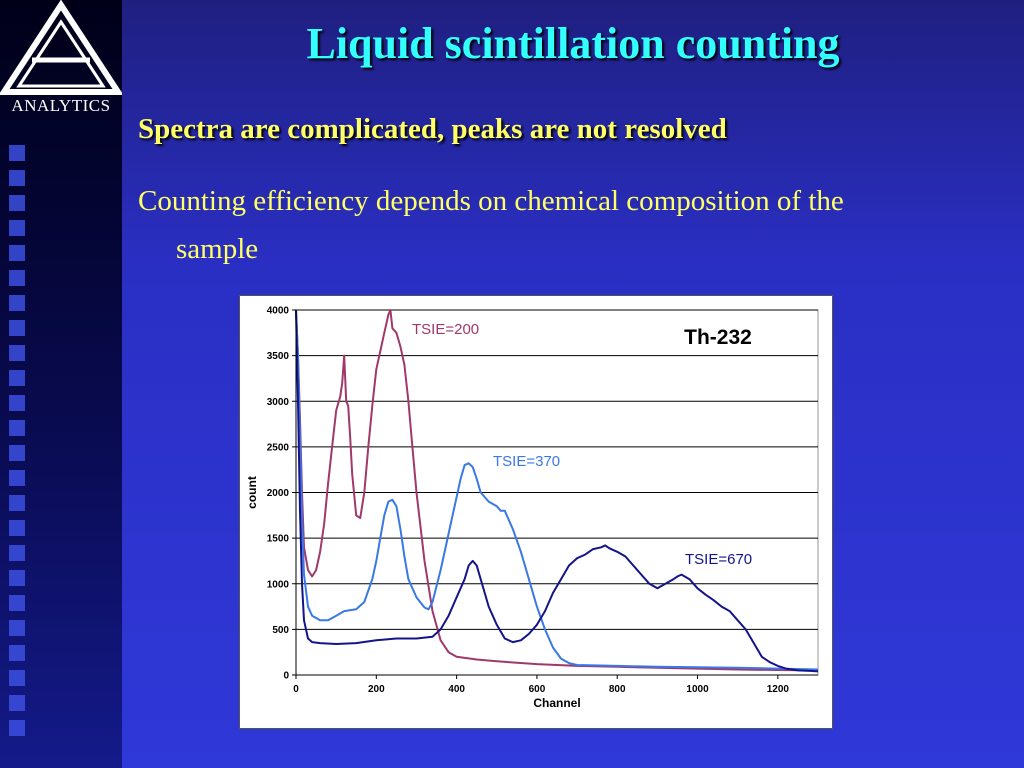 This screenshot has width=1024, height=768. What do you see at coordinates (217, 249) in the screenshot?
I see `bullet-efficiency-line2: sample` at bounding box center [217, 249].